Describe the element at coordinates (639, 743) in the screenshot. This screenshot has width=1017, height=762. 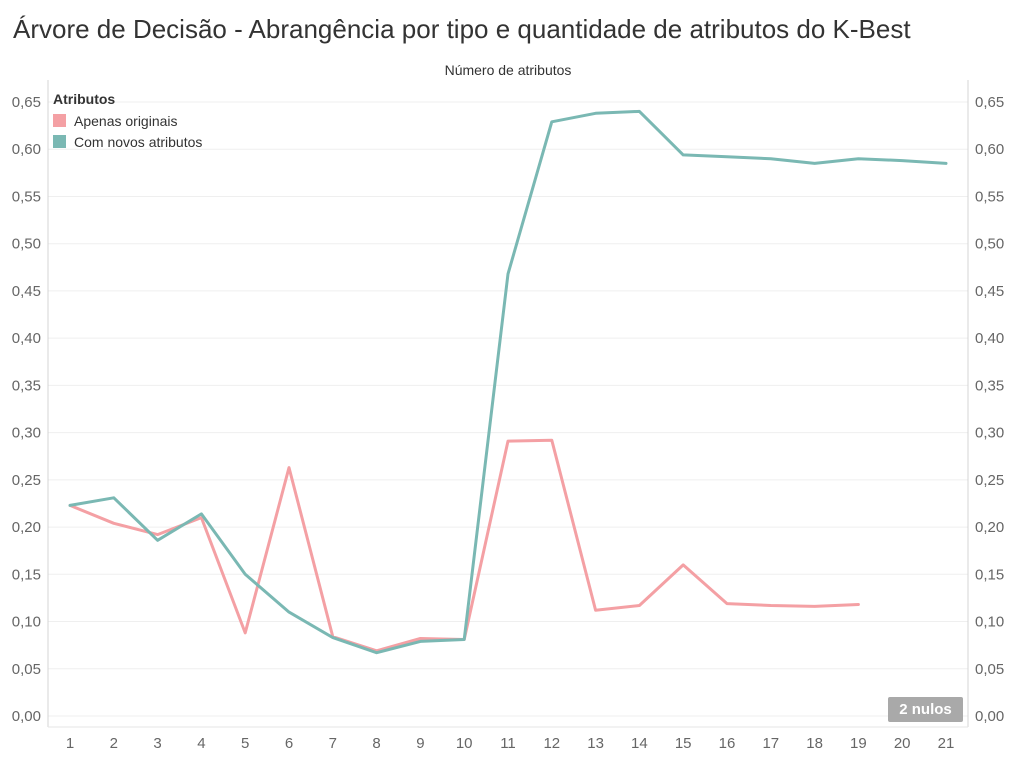
I see `x-tick-label: 14` at that location.